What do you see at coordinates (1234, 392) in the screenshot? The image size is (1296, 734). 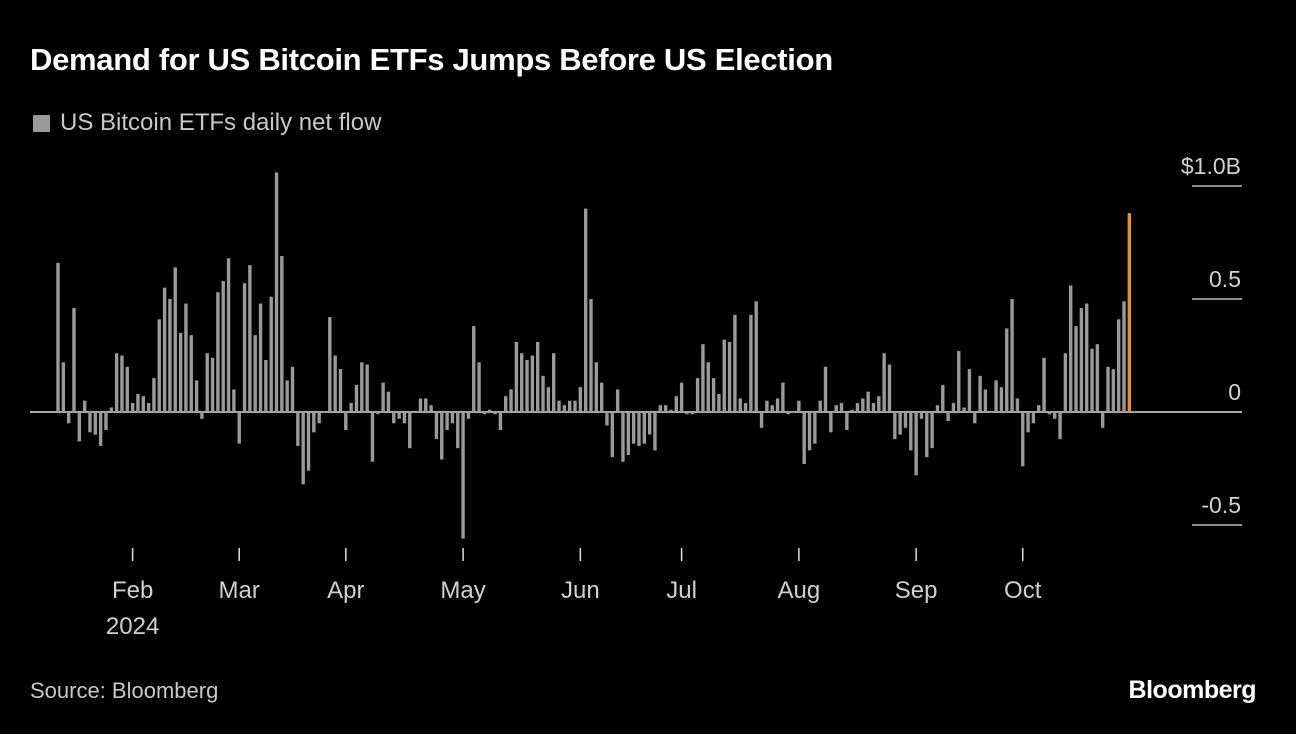 I see `y-tick-label: 0` at bounding box center [1234, 392].